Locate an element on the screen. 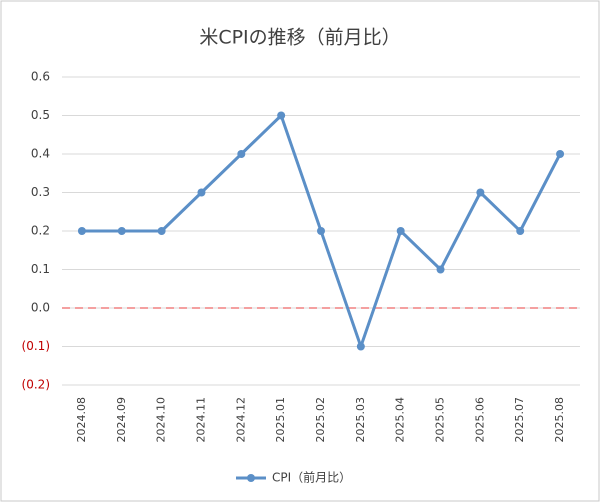 This screenshot has width=600, height=502. chart-title: 米CPIの推移（前月比） is located at coordinates (299, 38).